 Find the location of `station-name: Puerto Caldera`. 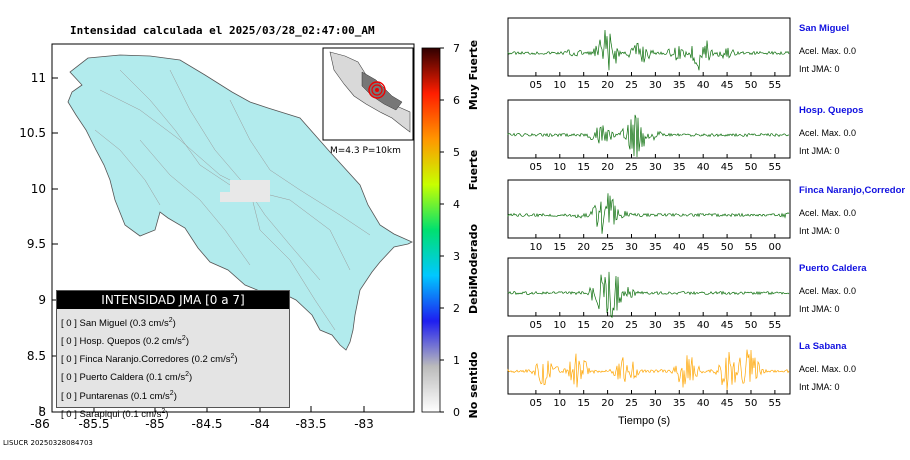

station-name: Puerto Caldera is located at coordinates (833, 268).